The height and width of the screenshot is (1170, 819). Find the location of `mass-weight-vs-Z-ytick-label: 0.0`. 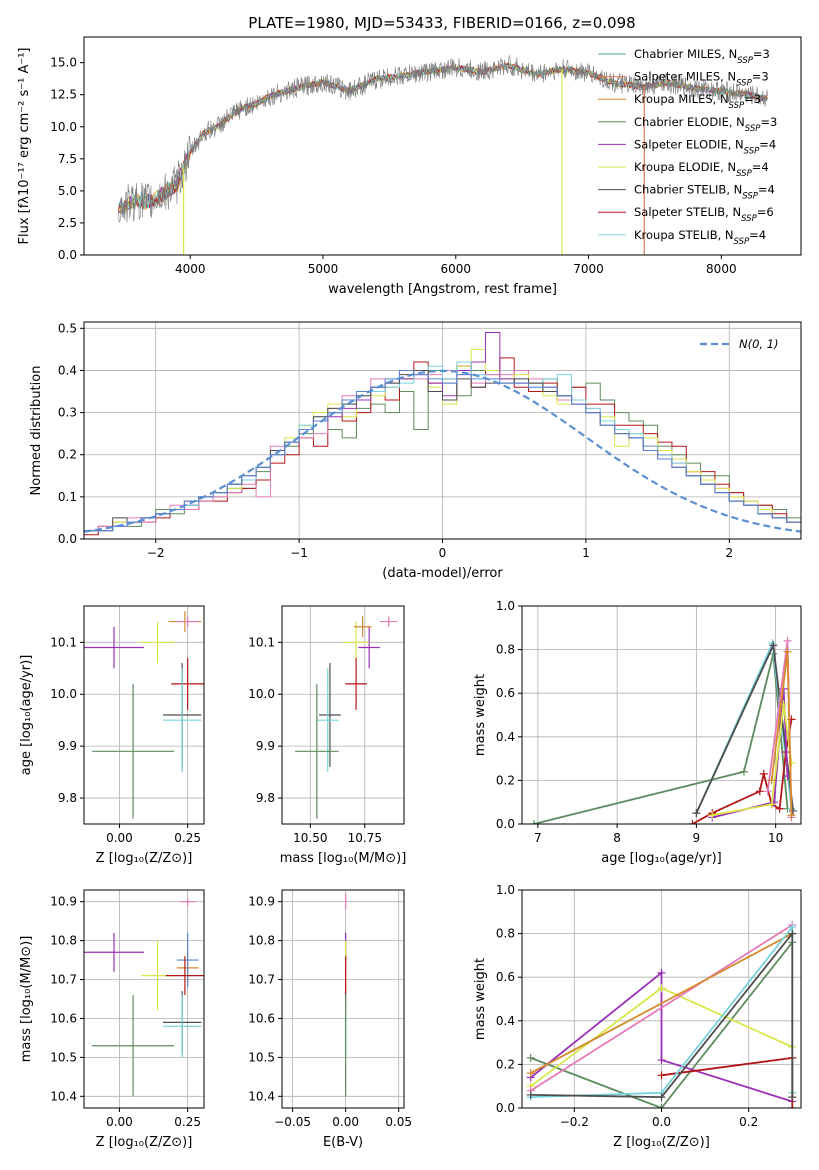

mass-weight-vs-Z-ytick-label: 0.0 is located at coordinates (505, 1108).